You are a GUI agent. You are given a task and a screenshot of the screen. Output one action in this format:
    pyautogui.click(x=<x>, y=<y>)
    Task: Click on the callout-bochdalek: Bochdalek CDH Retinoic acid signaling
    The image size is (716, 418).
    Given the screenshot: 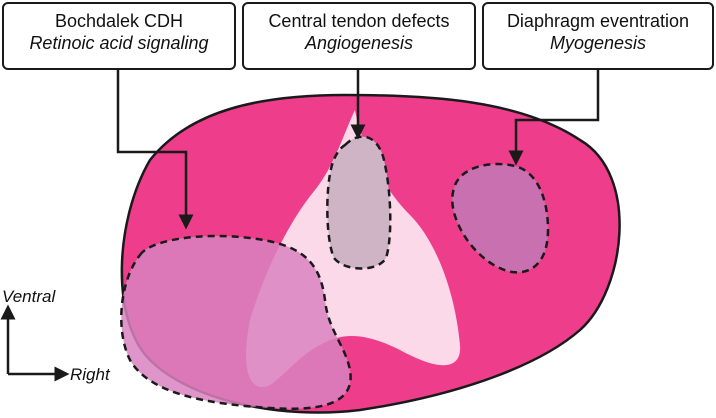 What is the action you would take?
    pyautogui.click(x=119, y=36)
    